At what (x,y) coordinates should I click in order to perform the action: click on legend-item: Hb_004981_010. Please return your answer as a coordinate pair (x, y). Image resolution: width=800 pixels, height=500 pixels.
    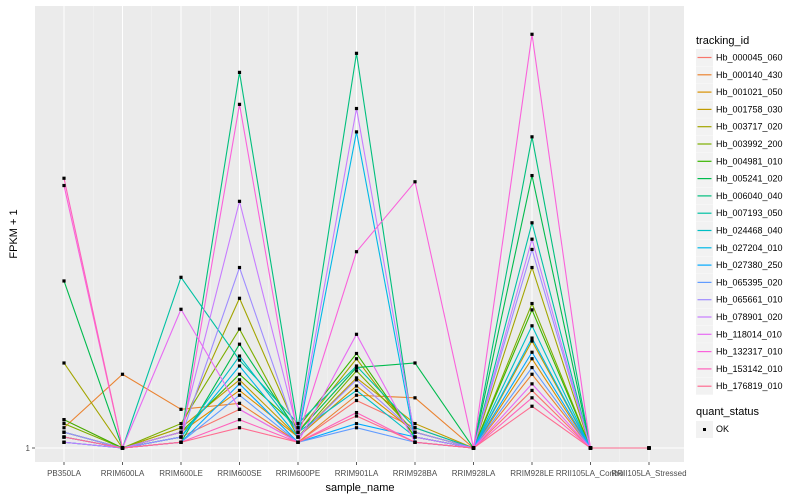
    Looking at the image, I should click on (739, 161).